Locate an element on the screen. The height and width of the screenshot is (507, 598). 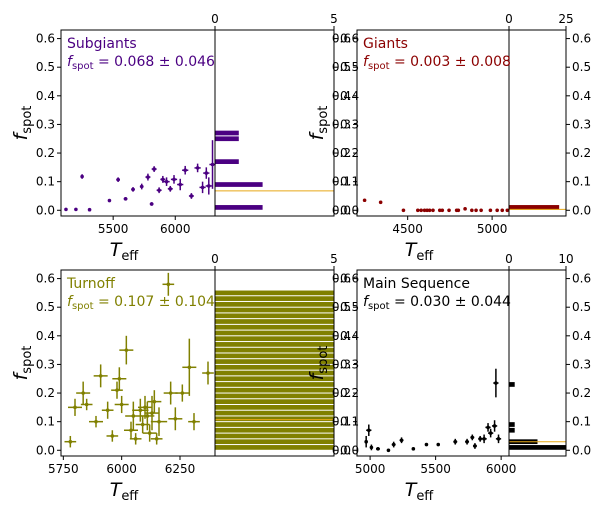
y-tick-label: 0.1 is located at coordinates (45, 422).